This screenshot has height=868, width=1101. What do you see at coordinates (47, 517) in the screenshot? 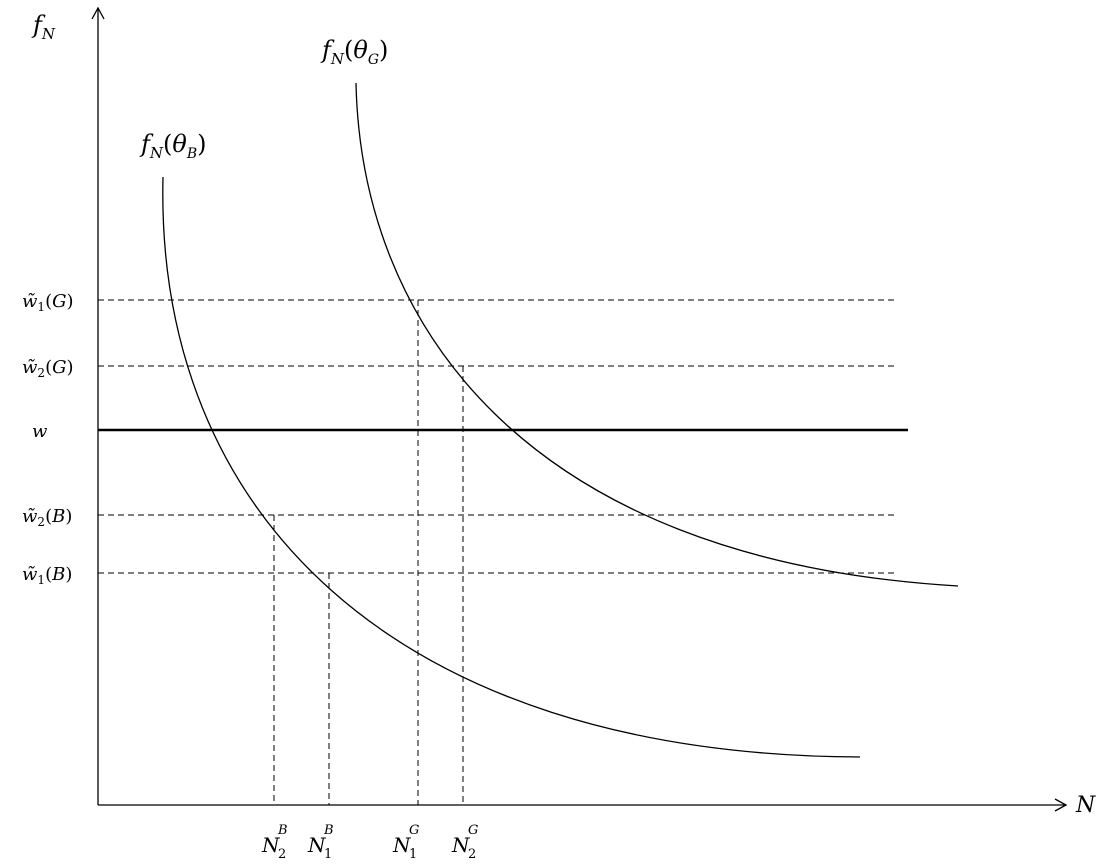
I see `y-label-w2B: w̃2(B)` at bounding box center [47, 517].